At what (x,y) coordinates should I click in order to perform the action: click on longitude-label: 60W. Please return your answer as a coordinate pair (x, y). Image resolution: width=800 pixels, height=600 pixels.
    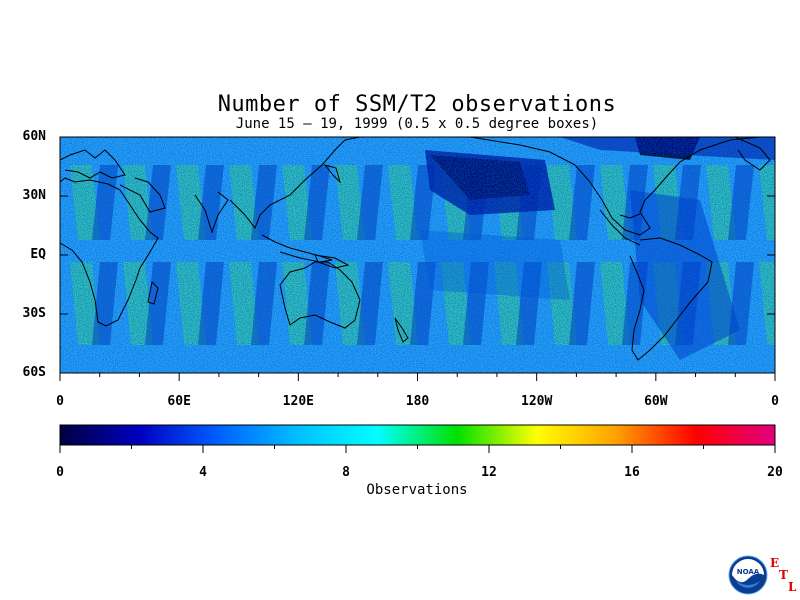
    Looking at the image, I should click on (656, 401).